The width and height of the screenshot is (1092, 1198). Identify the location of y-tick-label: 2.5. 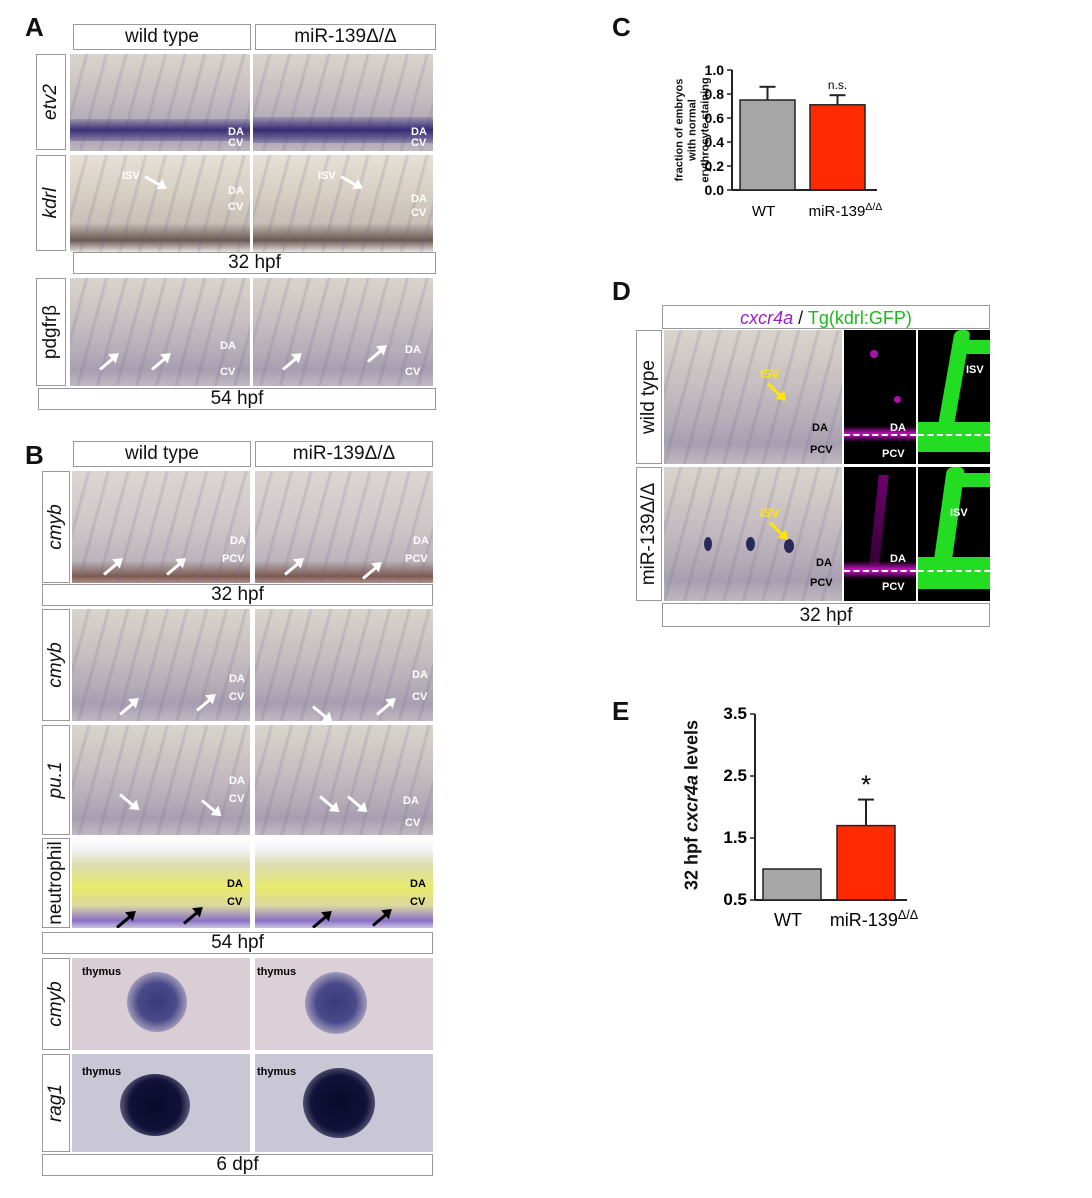
(735, 775).